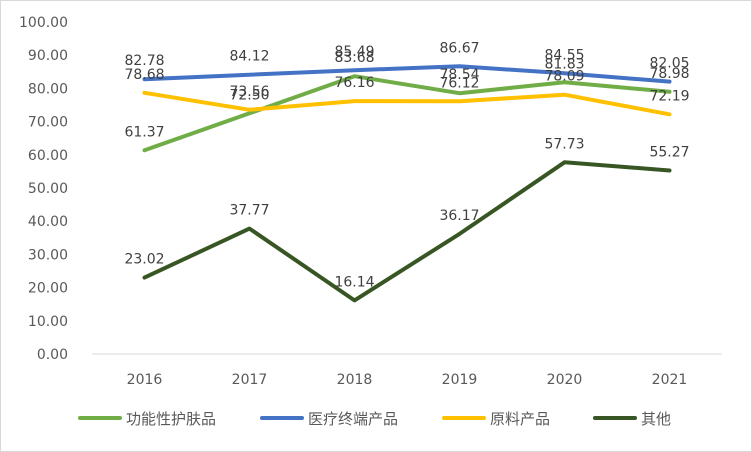 This screenshot has height=452, width=752. What do you see at coordinates (459, 216) in the screenshot?
I see `data-label: 36.17` at bounding box center [459, 216].